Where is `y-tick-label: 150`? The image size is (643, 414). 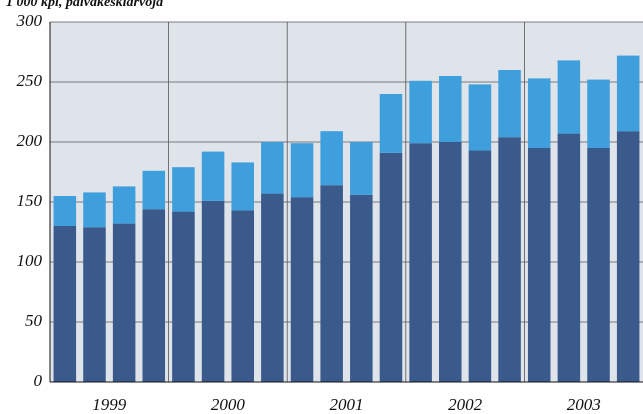 y-tick-label: 150 is located at coordinates (30, 200).